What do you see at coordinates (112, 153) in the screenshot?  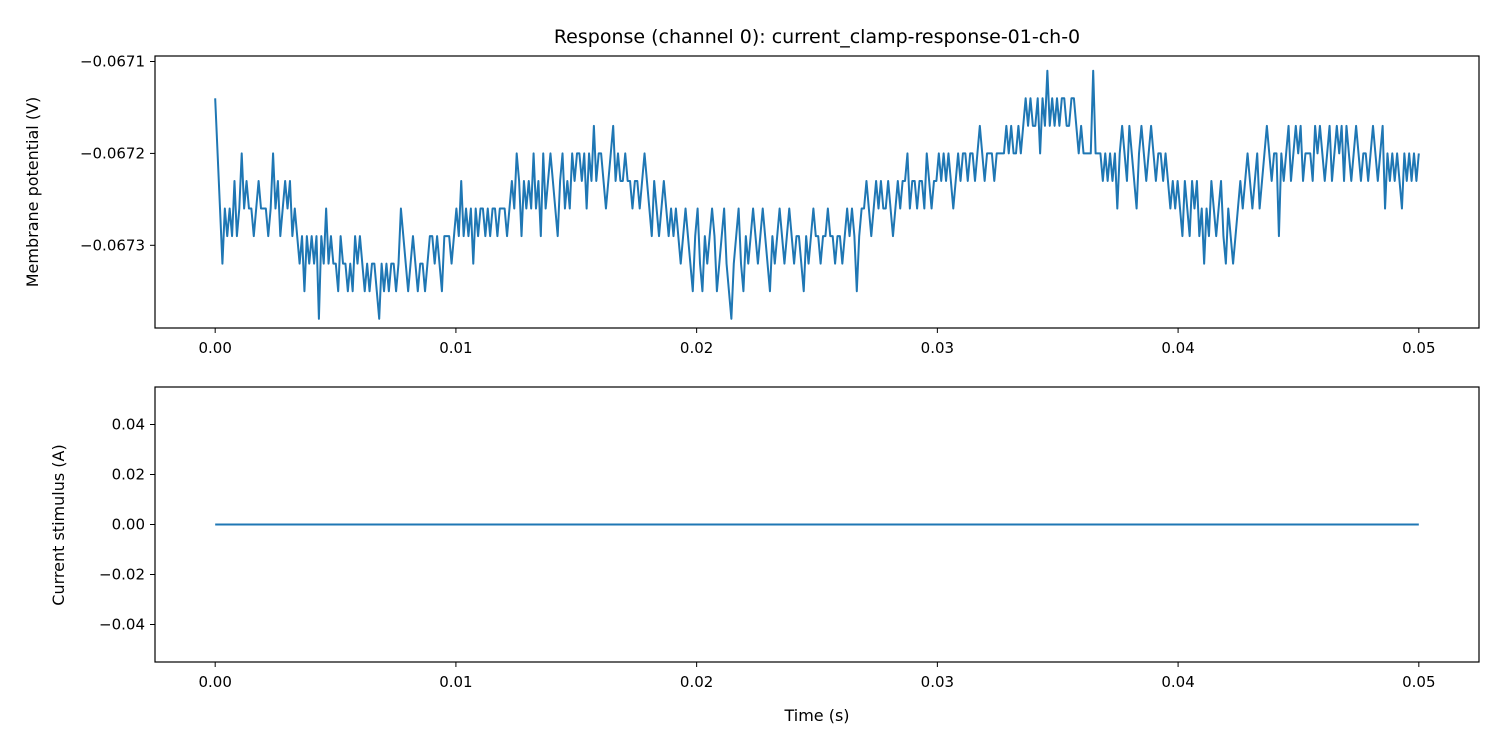 I see `top-y-tick-label: −0.0672` at bounding box center [112, 153].